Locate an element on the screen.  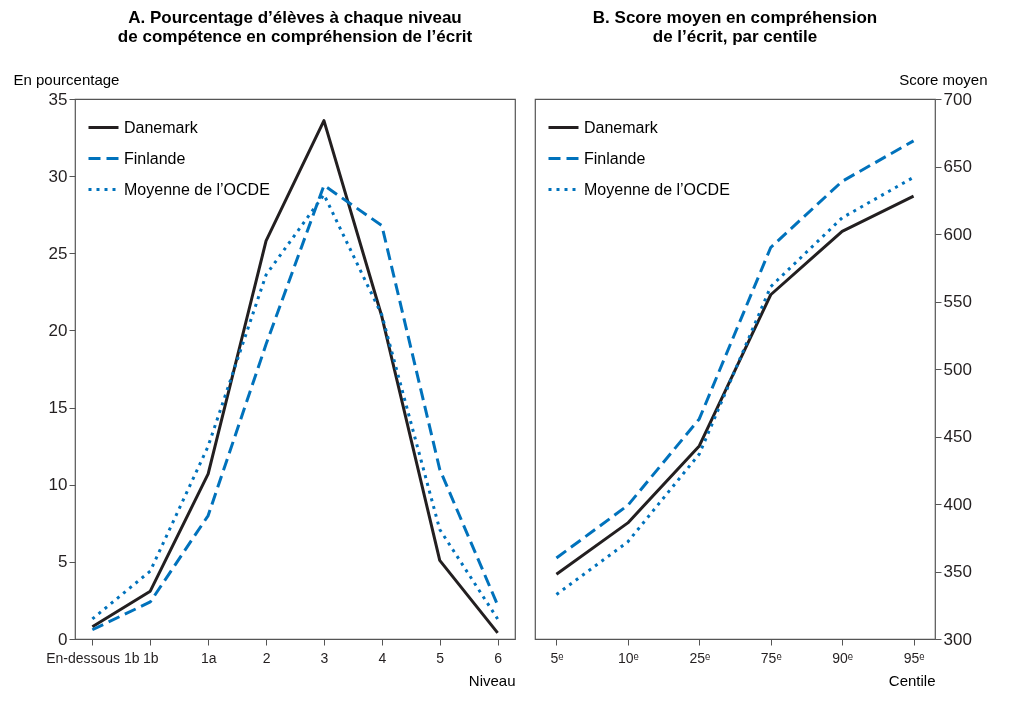
x-tick-label: 5 is located at coordinates (440, 657).